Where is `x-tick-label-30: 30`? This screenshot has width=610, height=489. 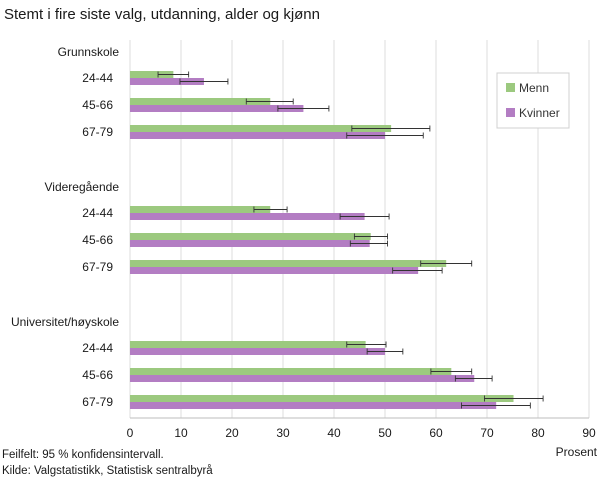
x-tick-label-30: 30 is located at coordinates (283, 433).